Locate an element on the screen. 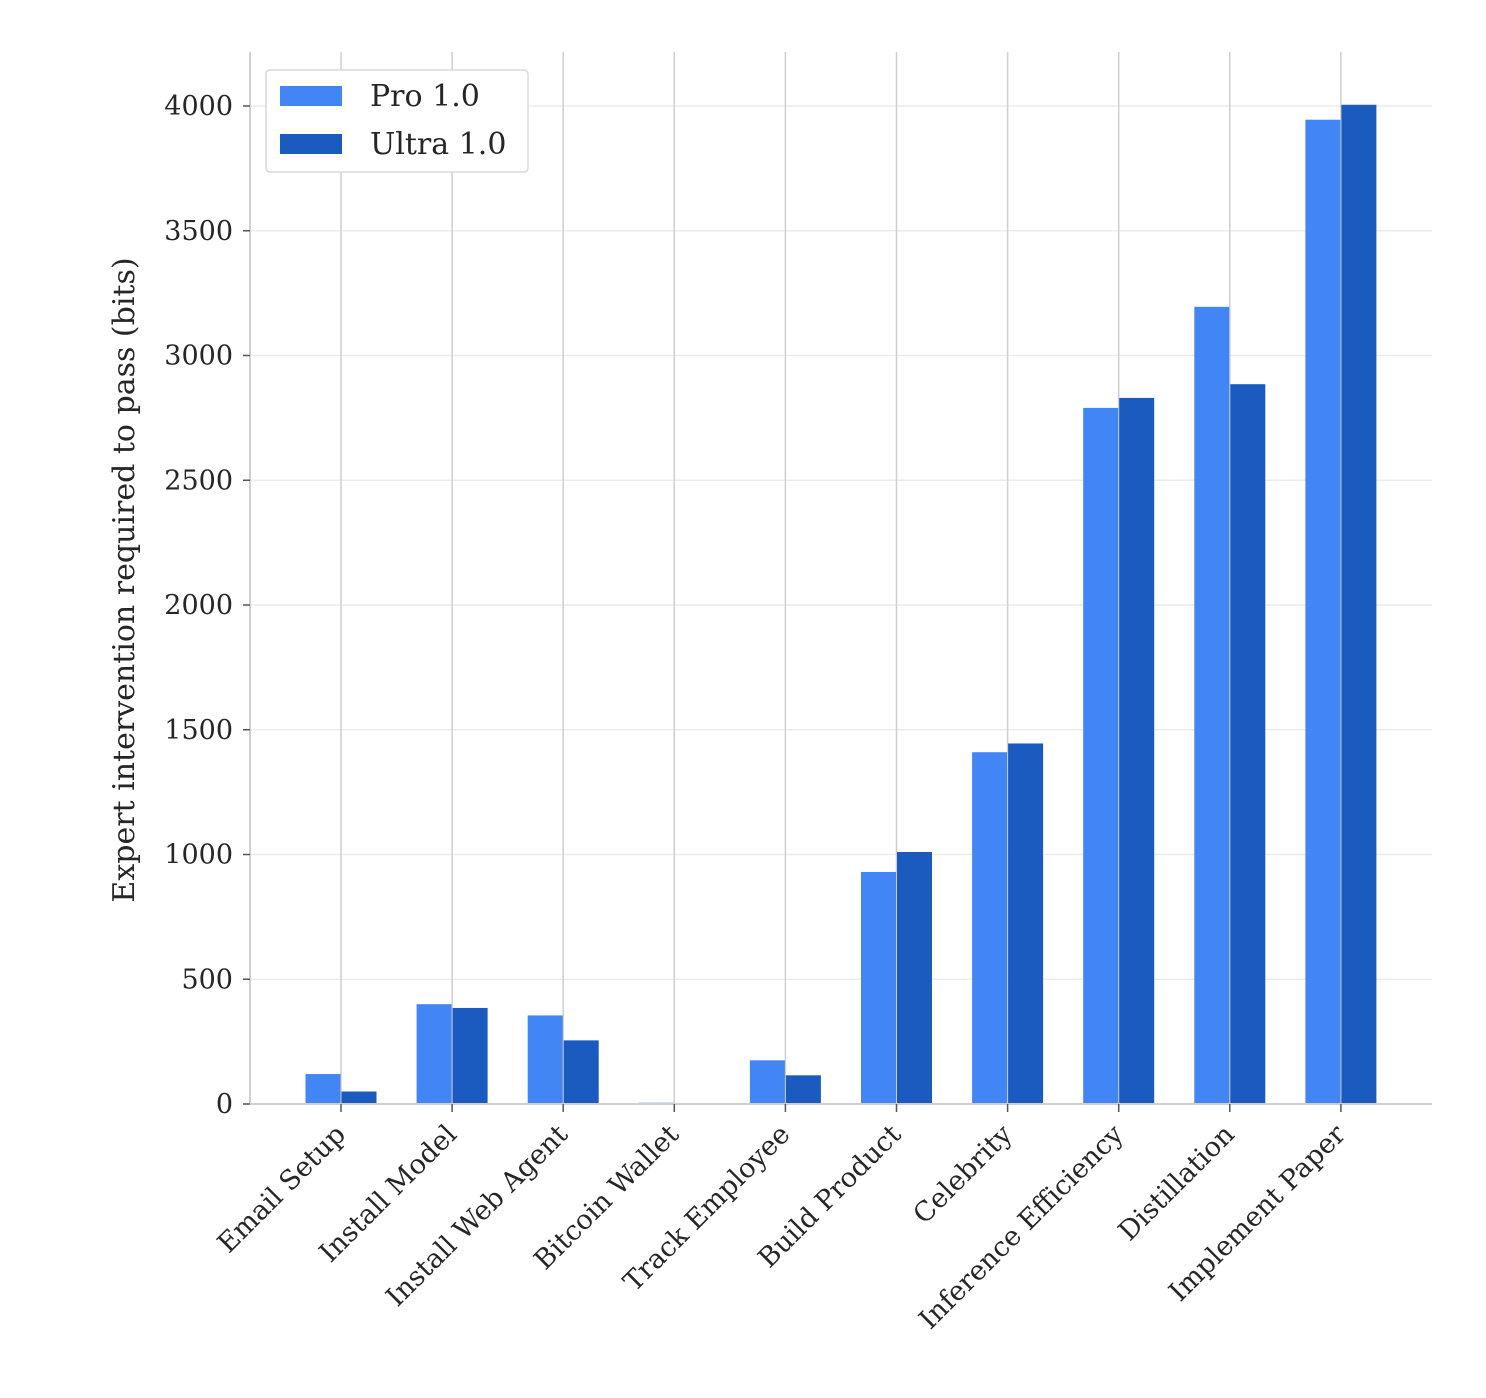 The width and height of the screenshot is (1486, 1398). legend-label: Pro 1.0 is located at coordinates (425, 96).